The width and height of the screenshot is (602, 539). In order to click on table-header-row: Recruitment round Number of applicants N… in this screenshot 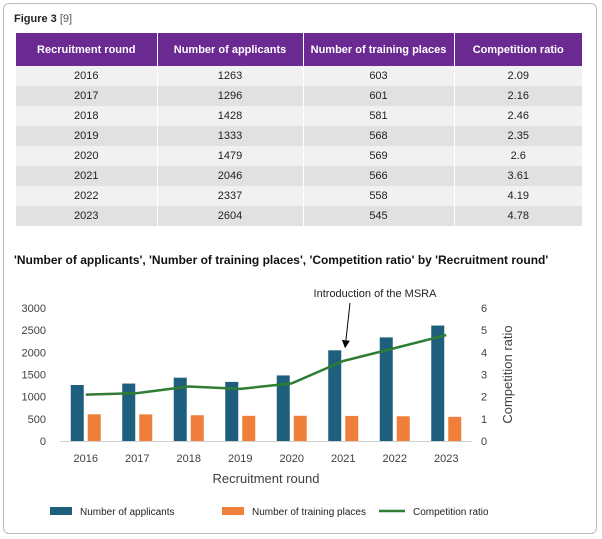, I will do `click(299, 49)`.